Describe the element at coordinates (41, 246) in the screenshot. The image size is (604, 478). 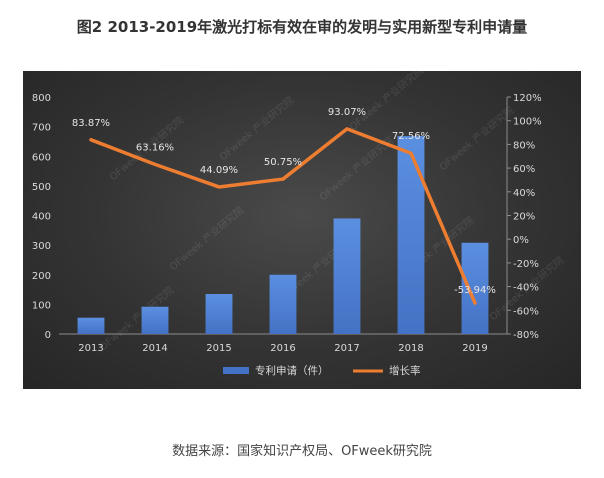
I see `y-left-tick-label: 300` at that location.